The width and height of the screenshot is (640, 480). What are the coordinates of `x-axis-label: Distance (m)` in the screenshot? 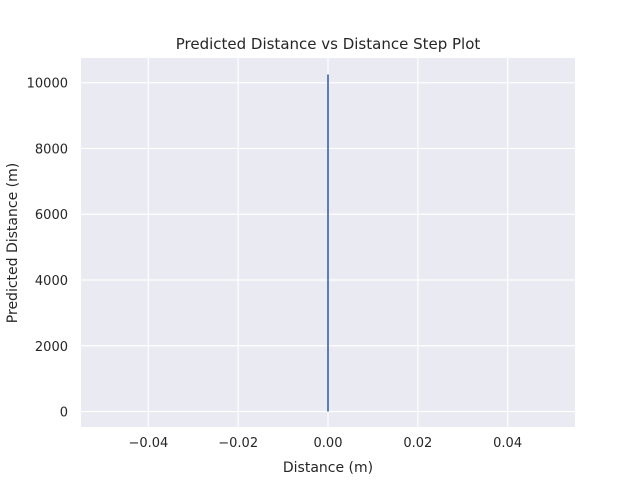 It's located at (328, 468).